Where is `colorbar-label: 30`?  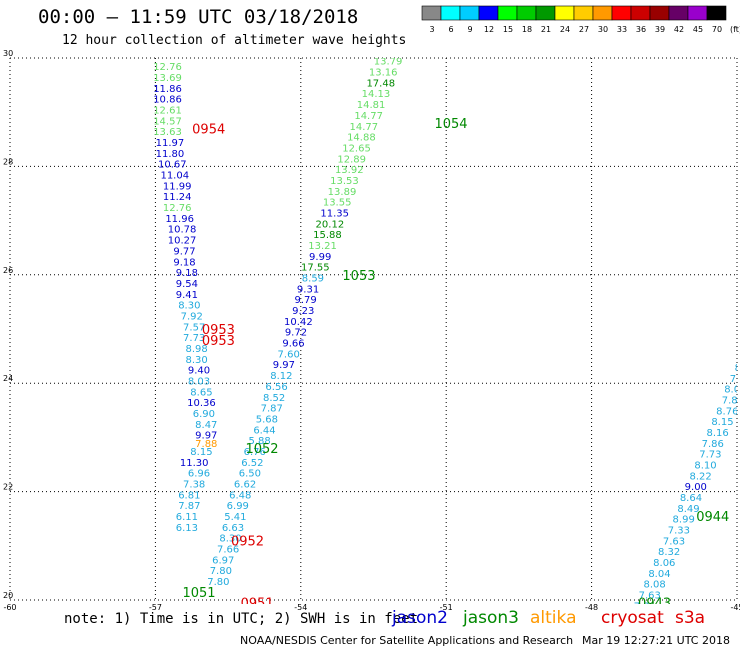
colorbar-label: 30 is located at coordinates (603, 29).